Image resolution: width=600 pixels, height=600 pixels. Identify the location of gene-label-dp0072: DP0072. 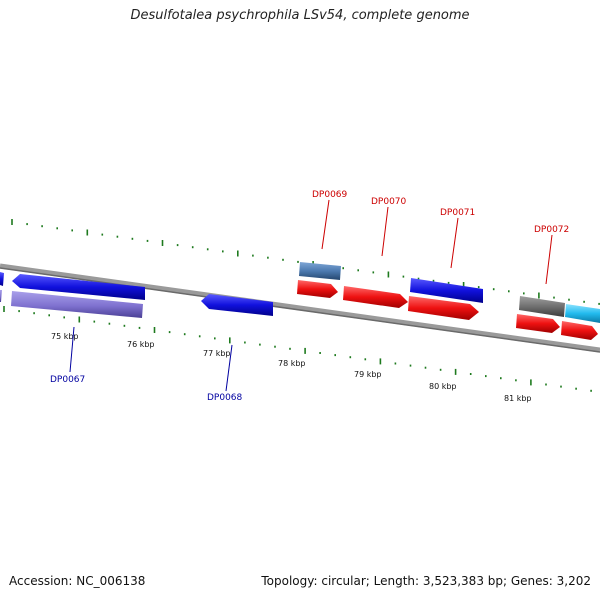
(551, 230).